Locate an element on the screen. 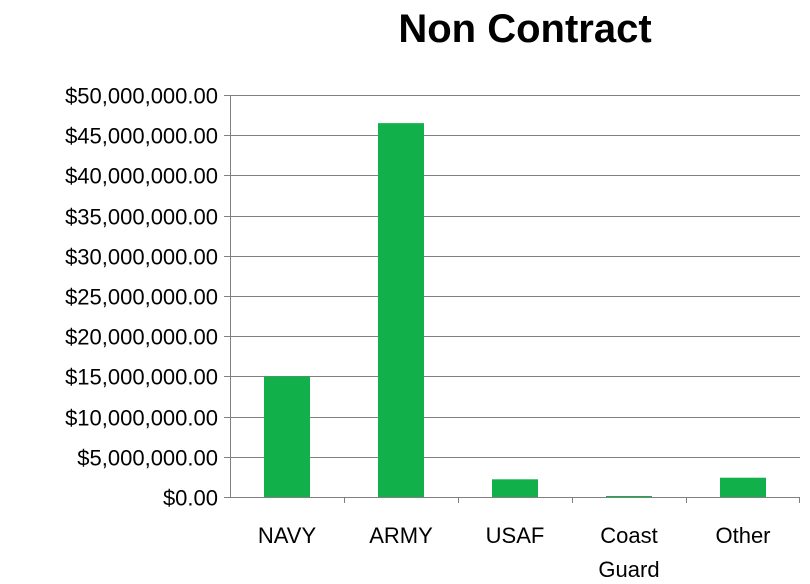 Image resolution: width=810 pixels, height=584 pixels. y-tick-label: $50,000,000.00 is located at coordinates (141, 96).